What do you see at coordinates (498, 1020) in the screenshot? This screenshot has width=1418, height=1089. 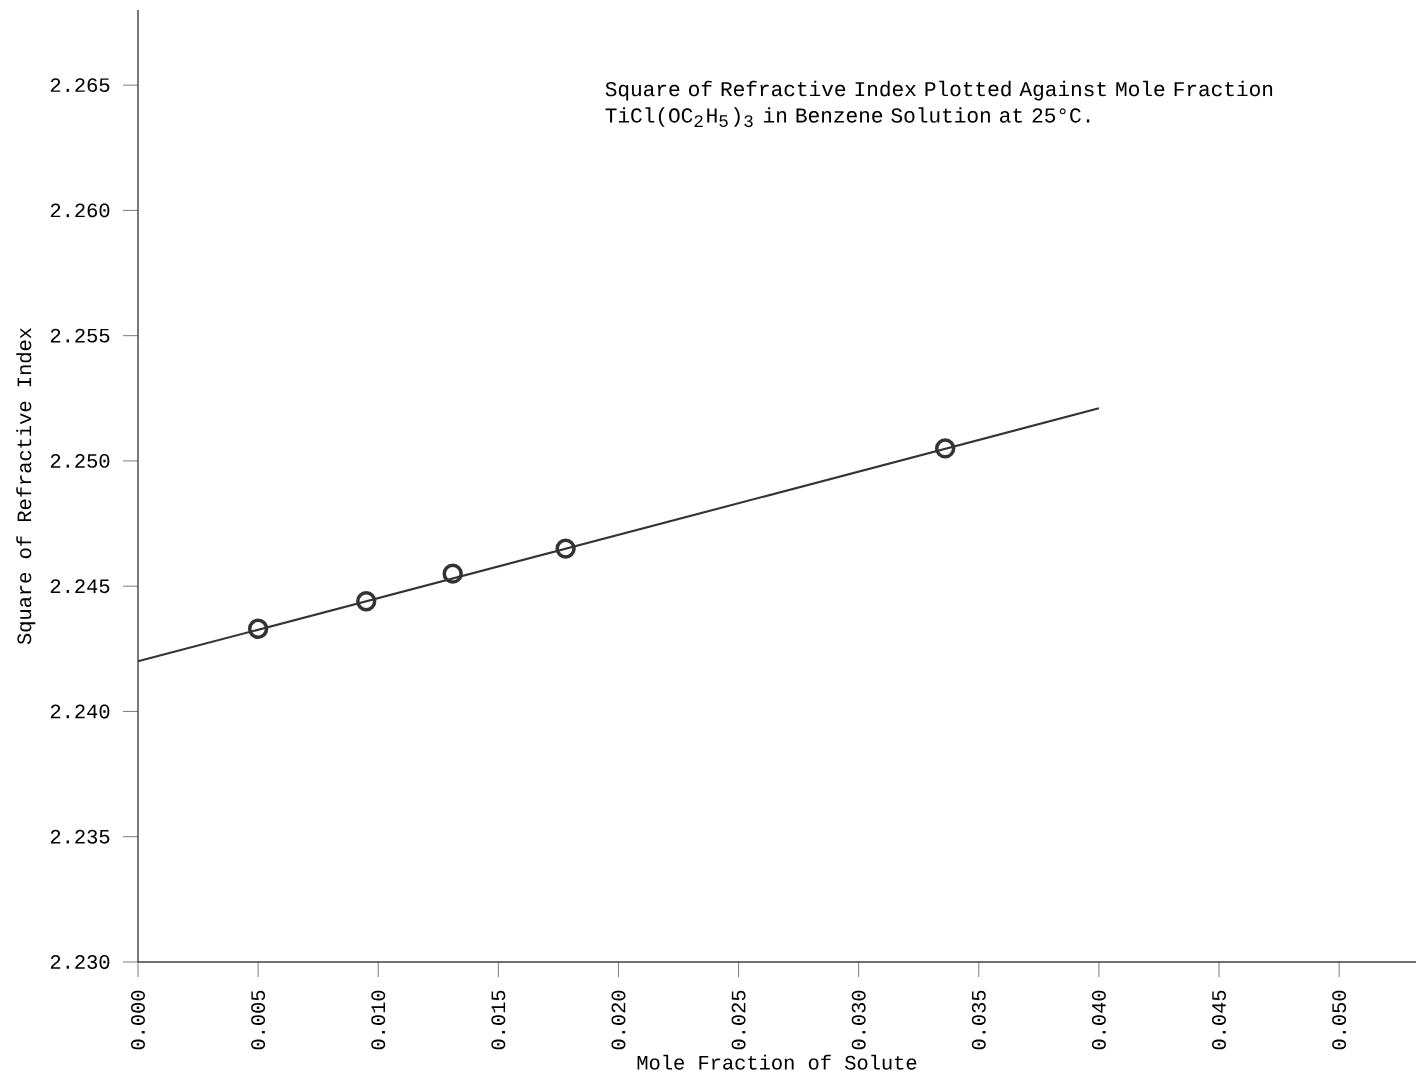 I see `x-tick-label: 0.015` at bounding box center [498, 1020].